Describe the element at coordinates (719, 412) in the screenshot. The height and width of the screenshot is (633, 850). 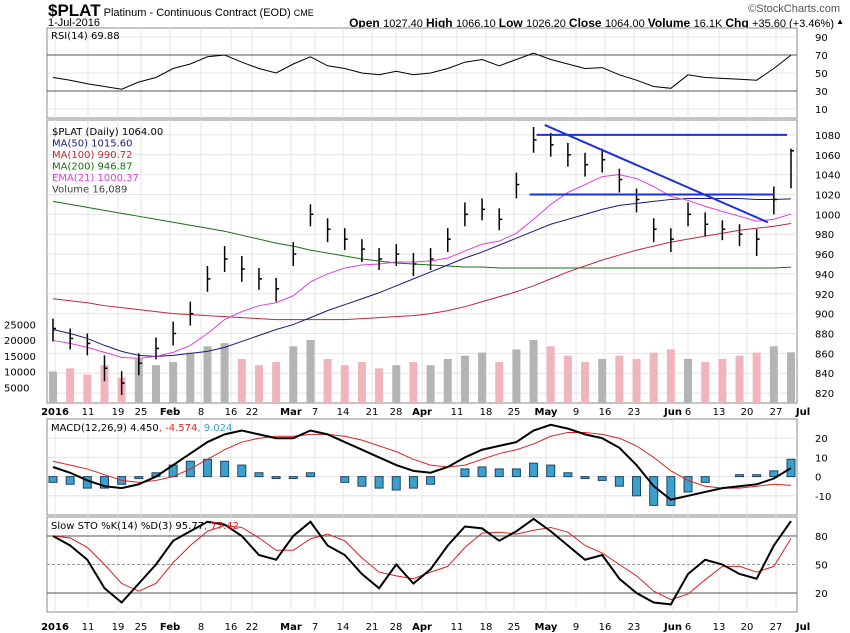
I see `x-tick-label: 13` at that location.